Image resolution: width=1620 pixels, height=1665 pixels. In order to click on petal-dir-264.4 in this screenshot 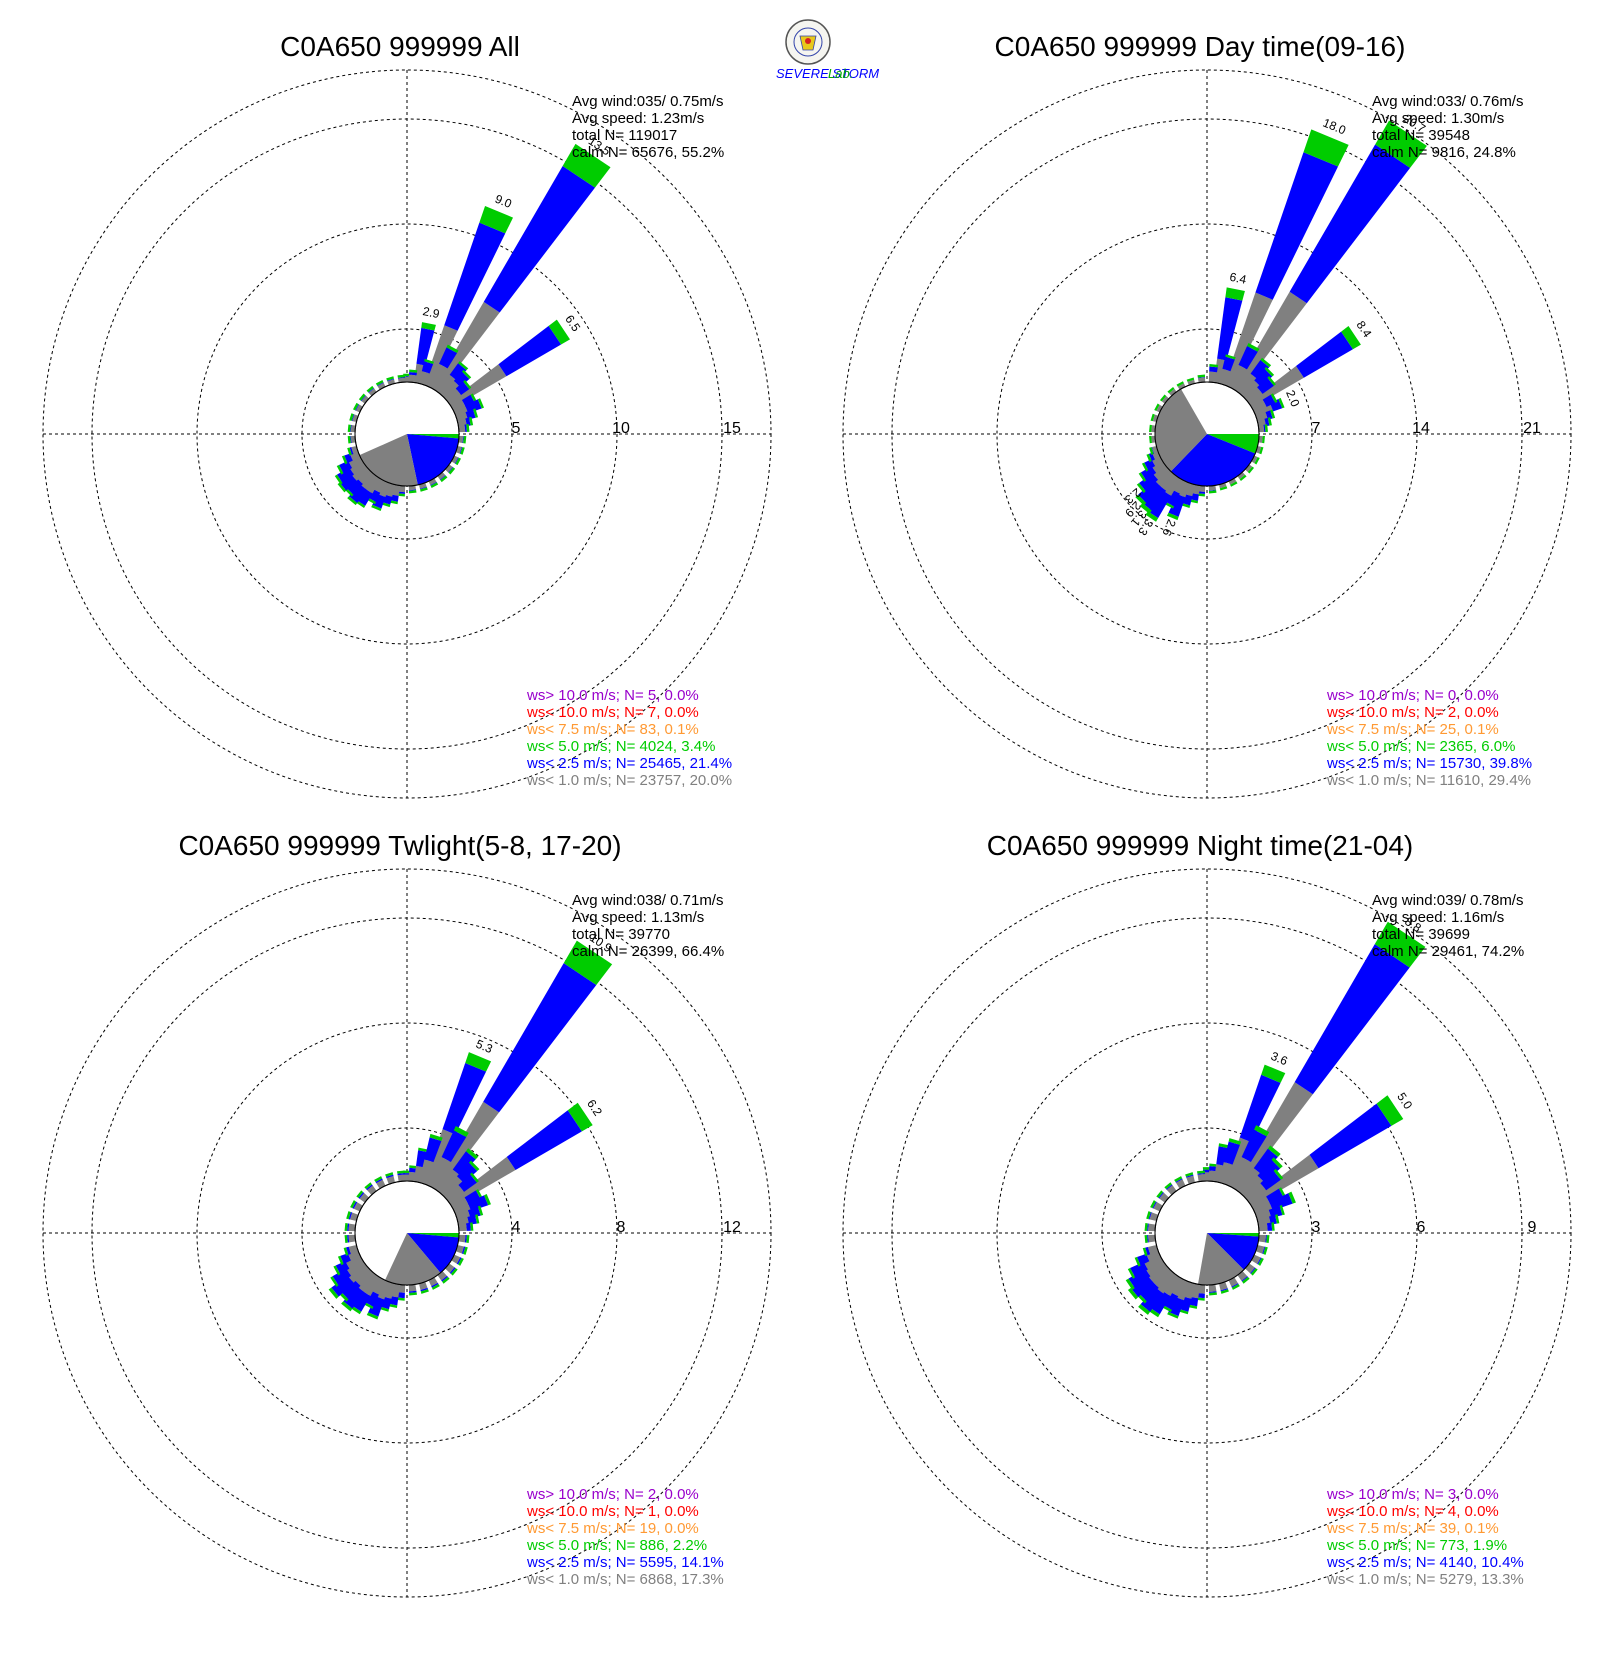, I will do `click(1150, 1238)`.